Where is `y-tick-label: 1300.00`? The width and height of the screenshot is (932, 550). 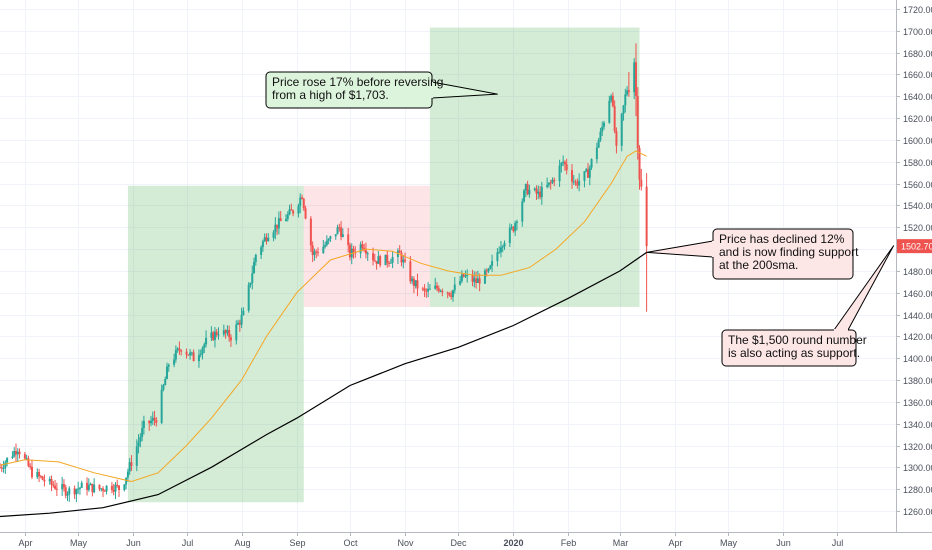 y-tick-label: 1300.00 is located at coordinates (917, 468).